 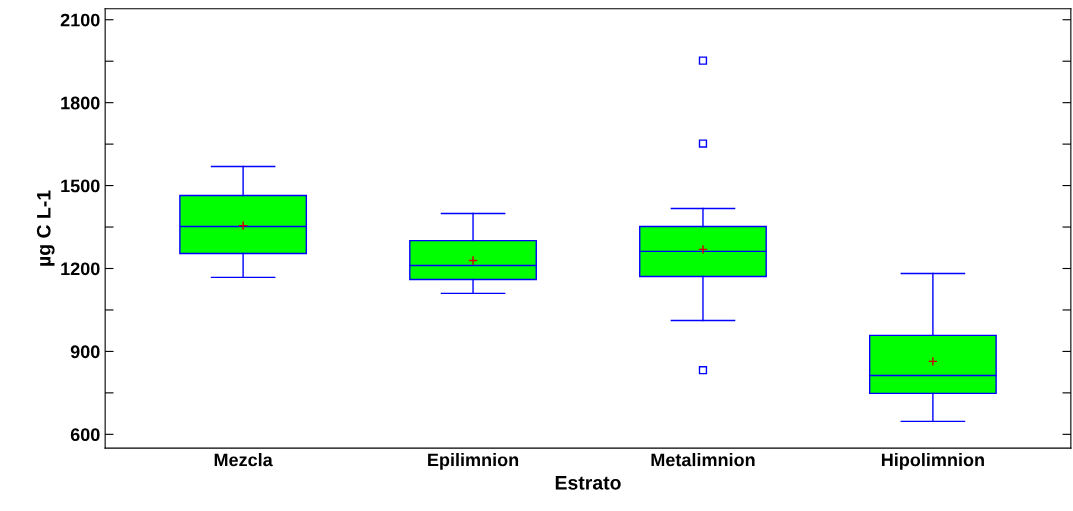 What do you see at coordinates (932, 461) in the screenshot?
I see `x-tick-label: Hipolimnion` at bounding box center [932, 461].